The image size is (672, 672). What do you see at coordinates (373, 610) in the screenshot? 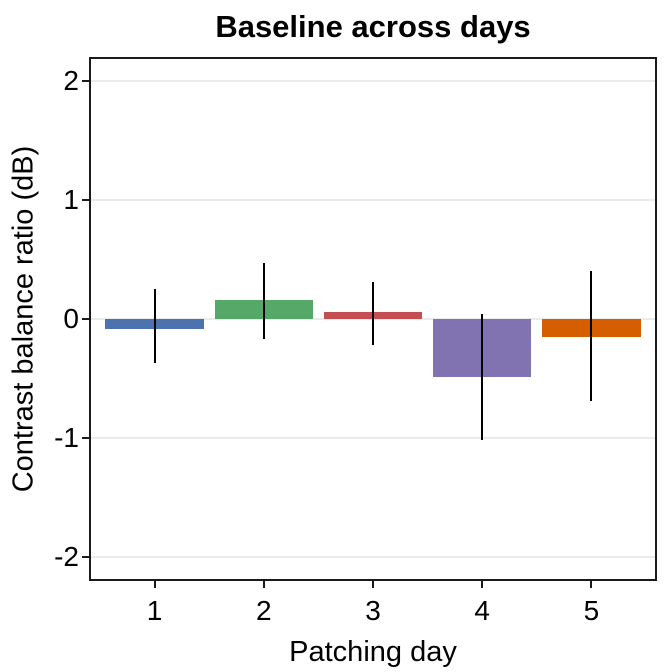
I see `x-tick-label-3: 3` at bounding box center [373, 610].